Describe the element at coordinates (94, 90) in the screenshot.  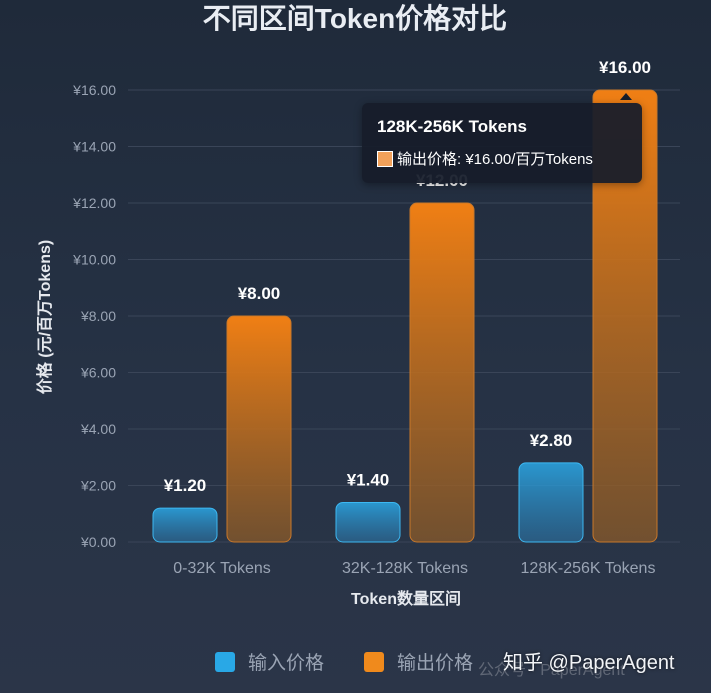
I see `y-tick-label: ¥16.00` at that location.